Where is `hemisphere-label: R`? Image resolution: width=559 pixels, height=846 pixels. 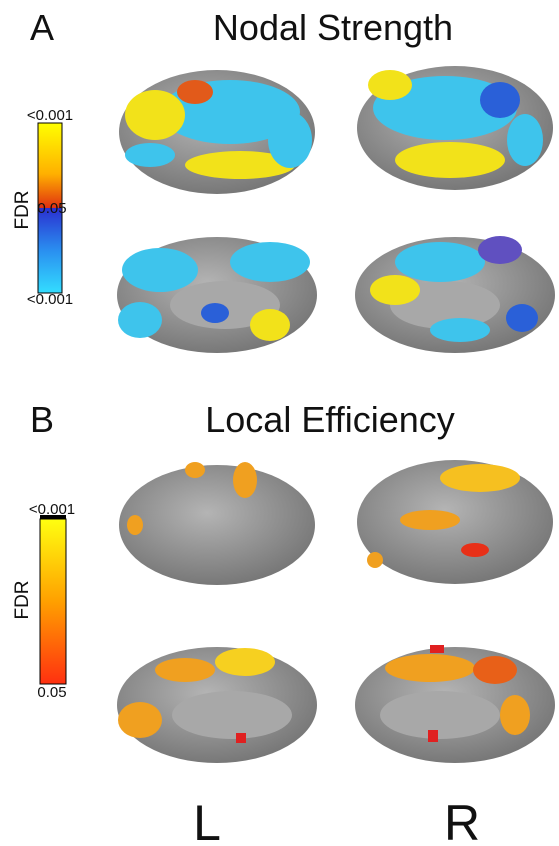 hemisphere-label: R is located at coordinates (462, 818).